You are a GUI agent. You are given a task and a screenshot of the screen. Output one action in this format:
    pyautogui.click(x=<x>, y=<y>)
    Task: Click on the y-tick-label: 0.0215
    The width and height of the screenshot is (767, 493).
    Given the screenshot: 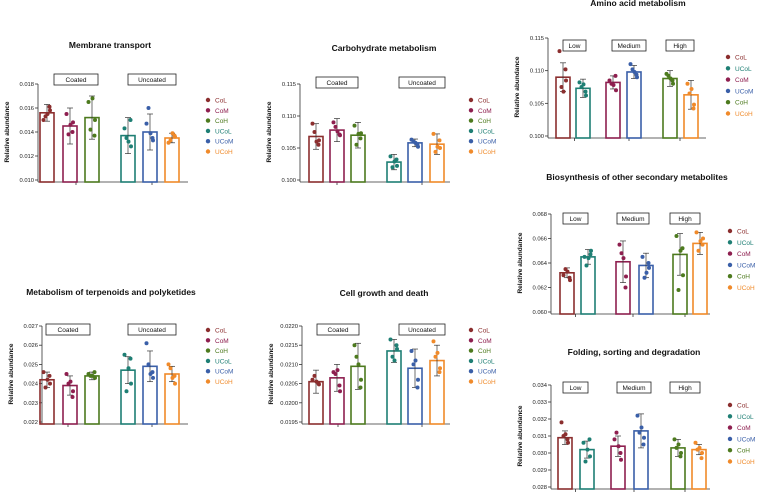 What is the action you would take?
    pyautogui.click(x=289, y=346)
    